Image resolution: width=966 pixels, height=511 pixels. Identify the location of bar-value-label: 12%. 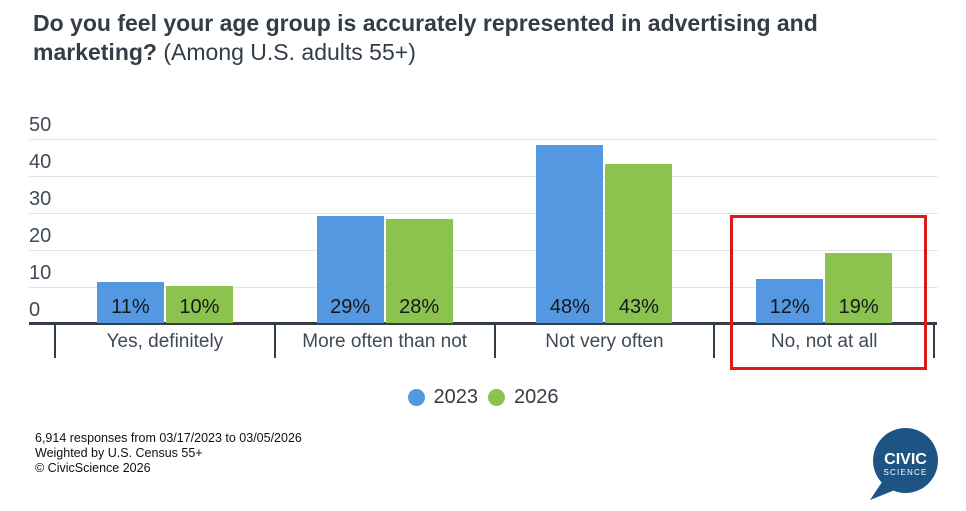
(789, 307).